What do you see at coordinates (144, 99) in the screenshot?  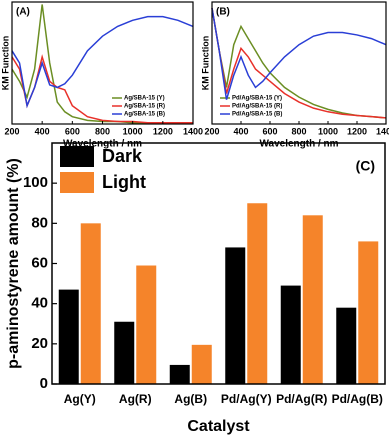 I see `legend-label: Ag/SBA-15 (Y)` at bounding box center [144, 99].